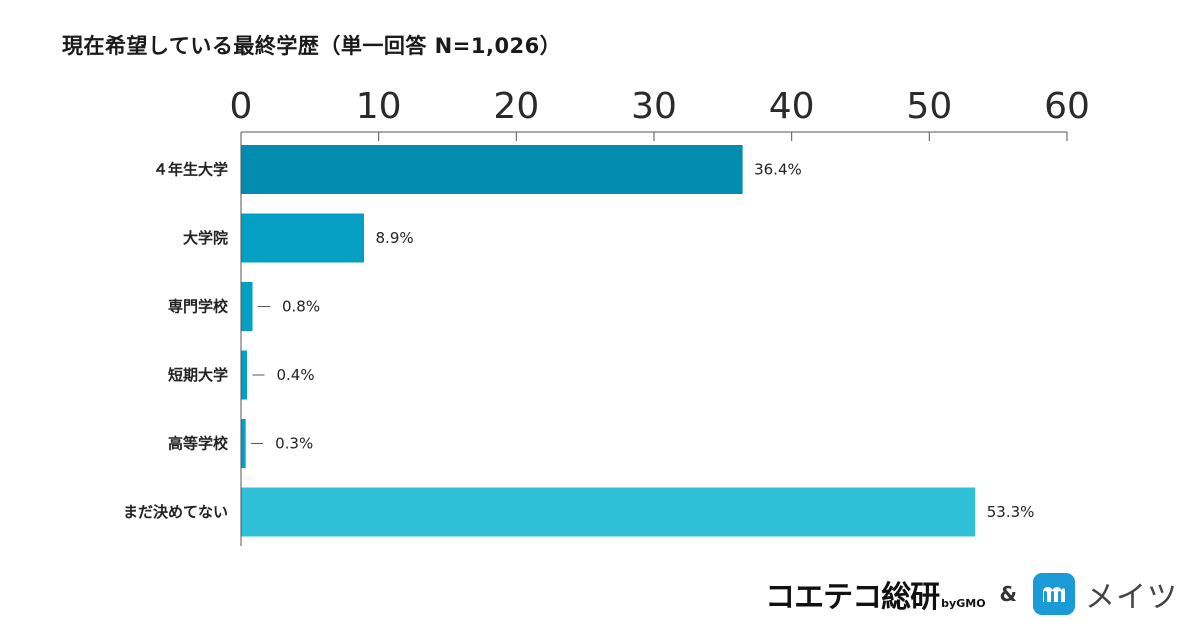  I want to click on chart-title: 現在希望している最終学歴（単一回答 N=1,026）, so click(312, 46).